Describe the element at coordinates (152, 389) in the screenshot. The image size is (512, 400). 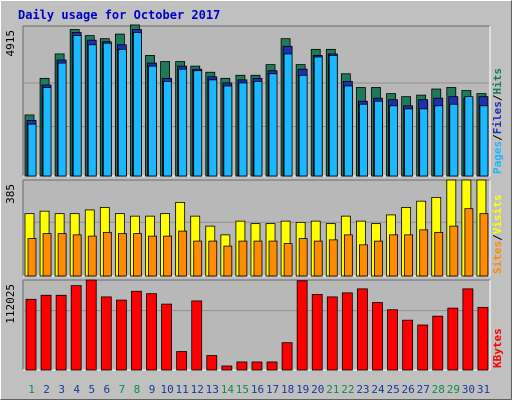
I see `x-tick-label-day-9: 9` at that location.